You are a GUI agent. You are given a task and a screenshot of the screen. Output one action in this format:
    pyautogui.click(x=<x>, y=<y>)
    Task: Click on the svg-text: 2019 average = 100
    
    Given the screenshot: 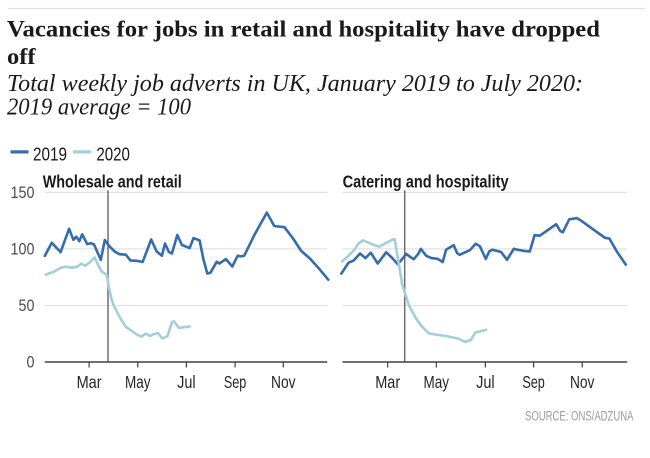 What is the action you would take?
    pyautogui.click(x=99, y=107)
    